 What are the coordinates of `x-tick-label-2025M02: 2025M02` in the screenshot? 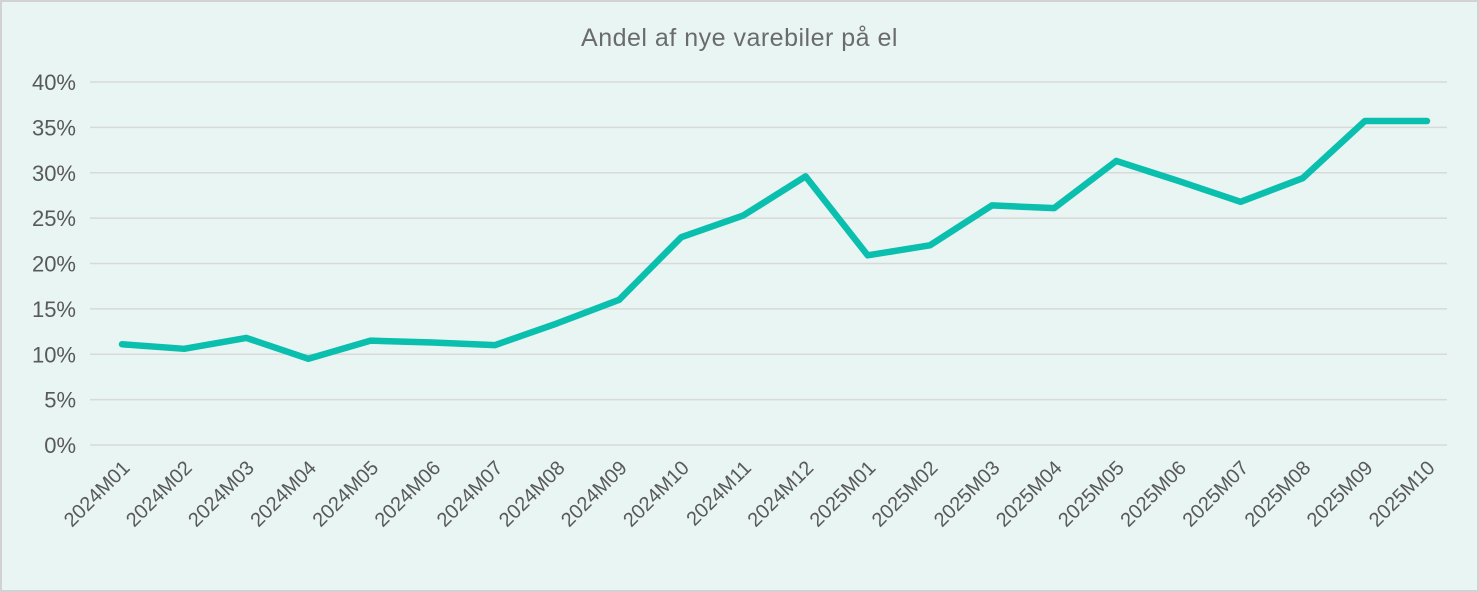 It's located at (905, 494).